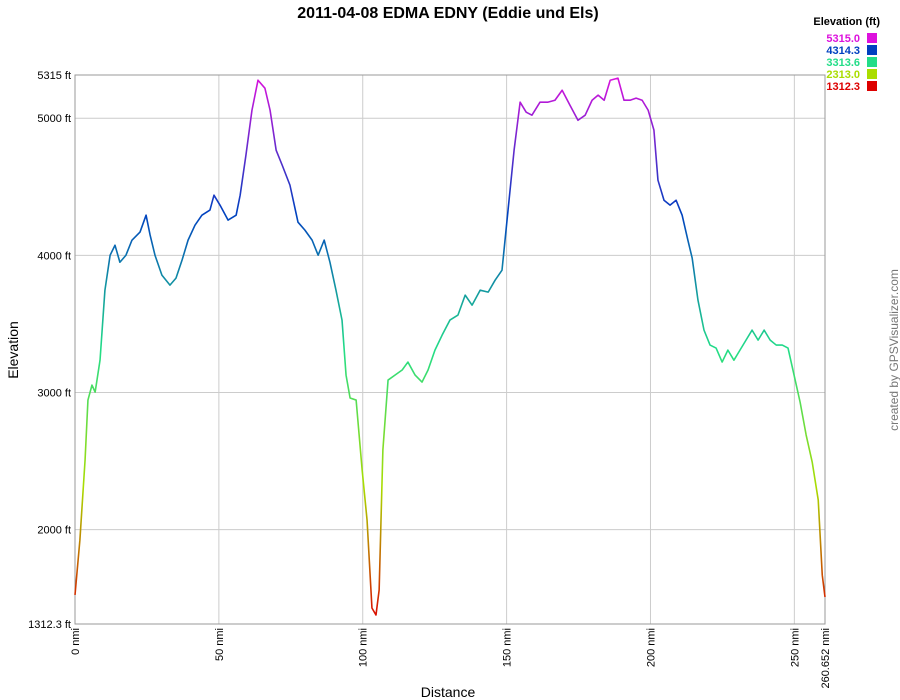 The width and height of the screenshot is (900, 700). I want to click on x-tick-label: 100 nmi, so click(364, 647).